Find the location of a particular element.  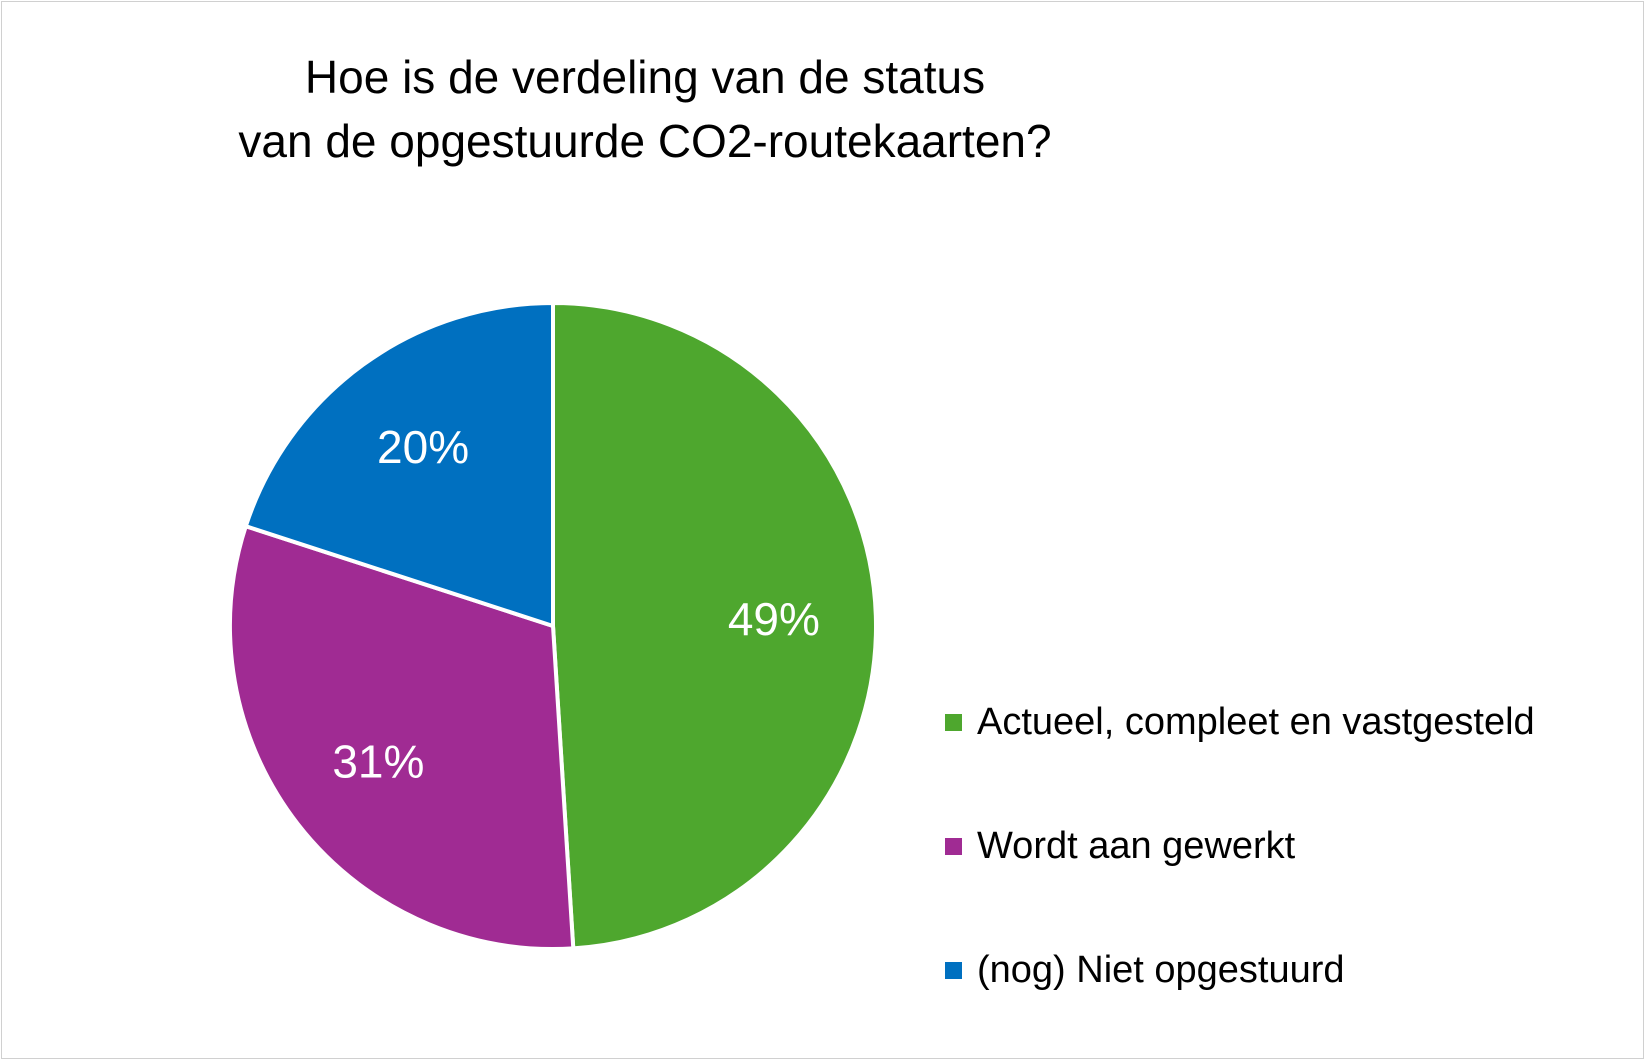

pie-slice-niet-opgestuurd is located at coordinates (399, 464).